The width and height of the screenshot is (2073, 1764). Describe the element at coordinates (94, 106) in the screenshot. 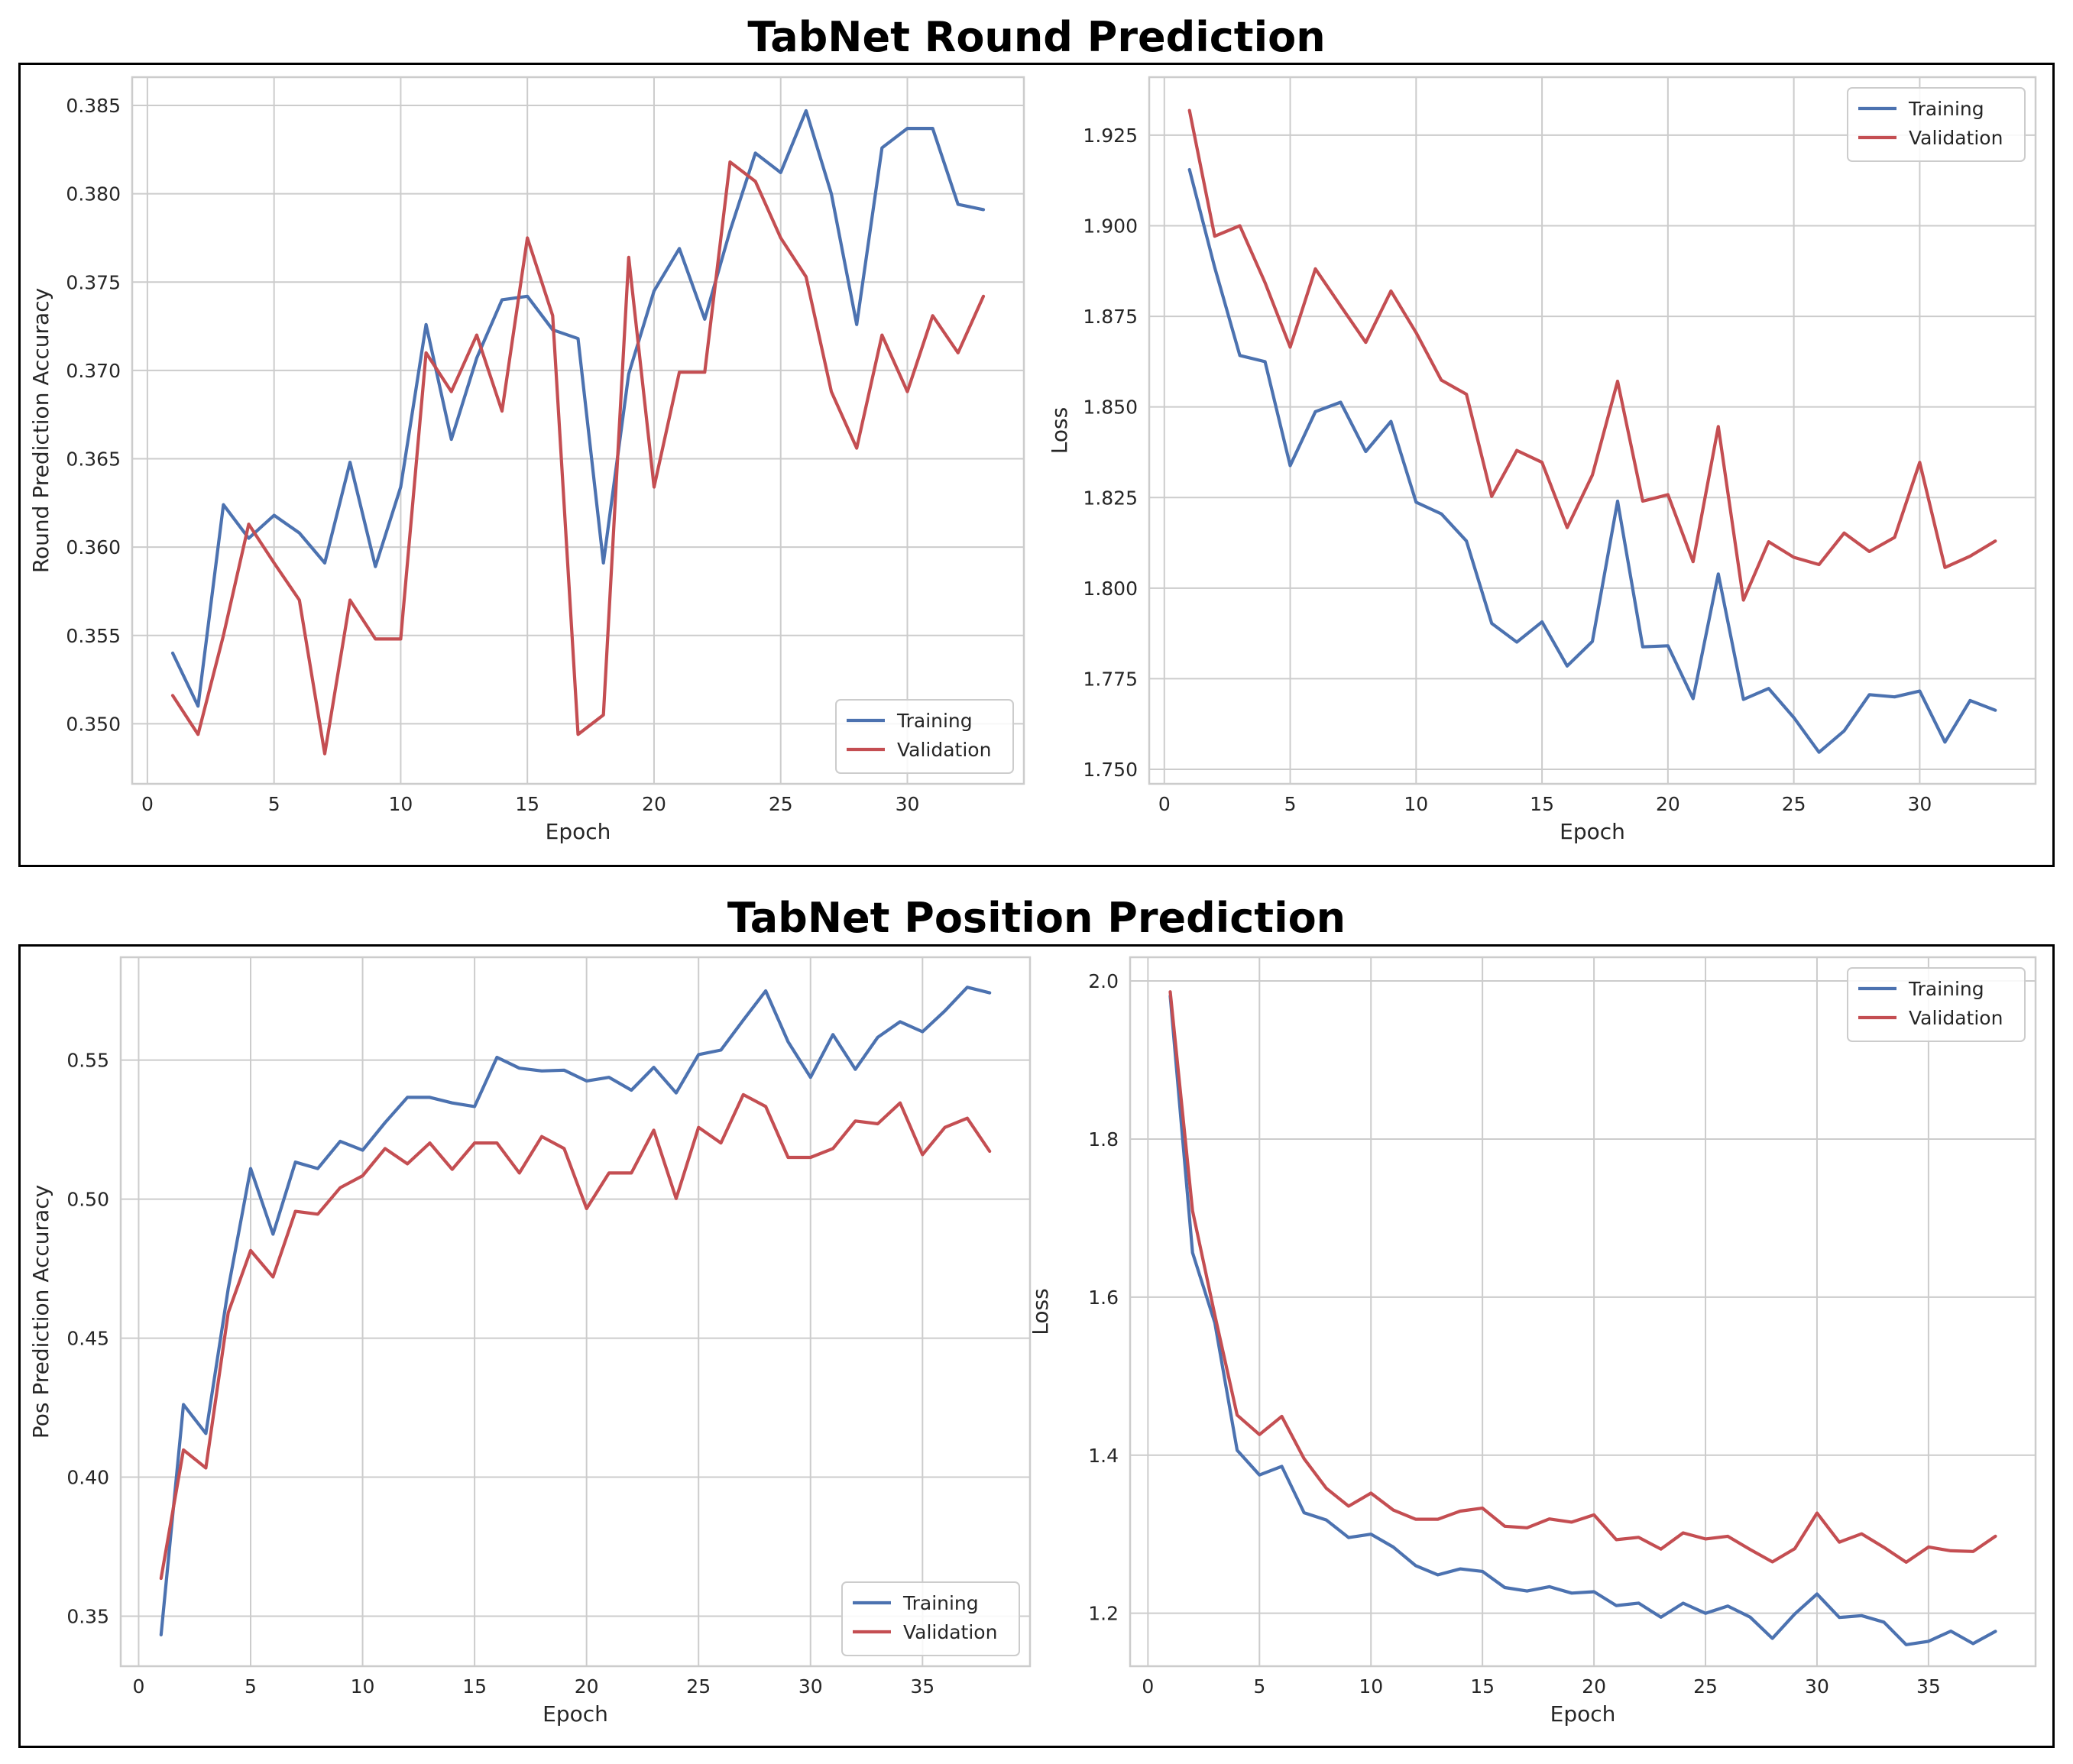

I see `y-tick-label: 0.385` at that location.